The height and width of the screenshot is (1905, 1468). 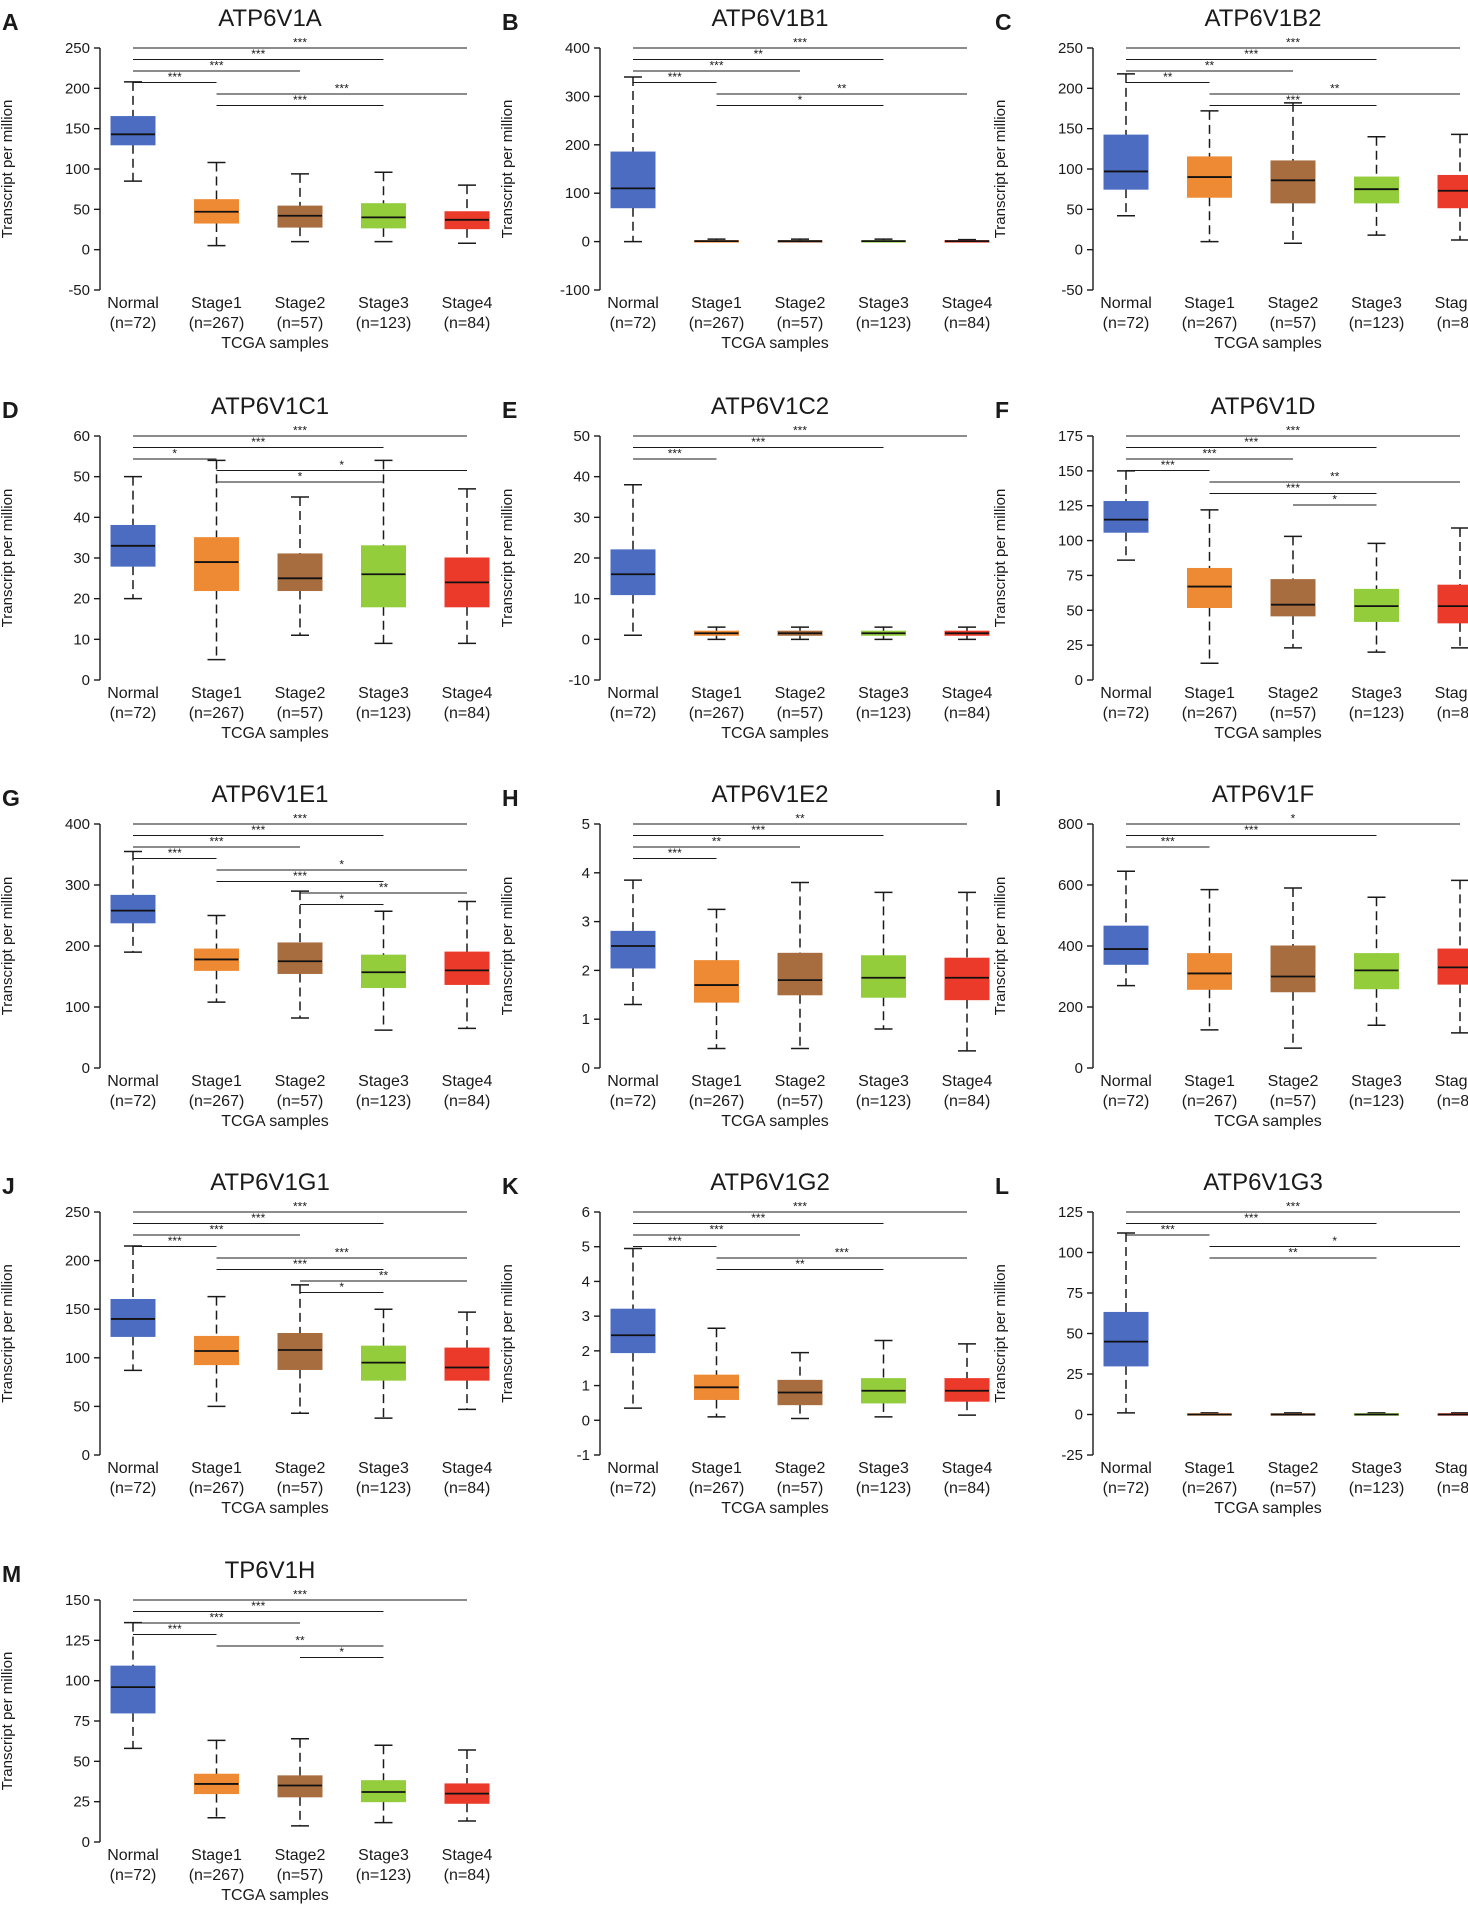 I want to click on y-tick-label: 3, so click(x=586, y=922).